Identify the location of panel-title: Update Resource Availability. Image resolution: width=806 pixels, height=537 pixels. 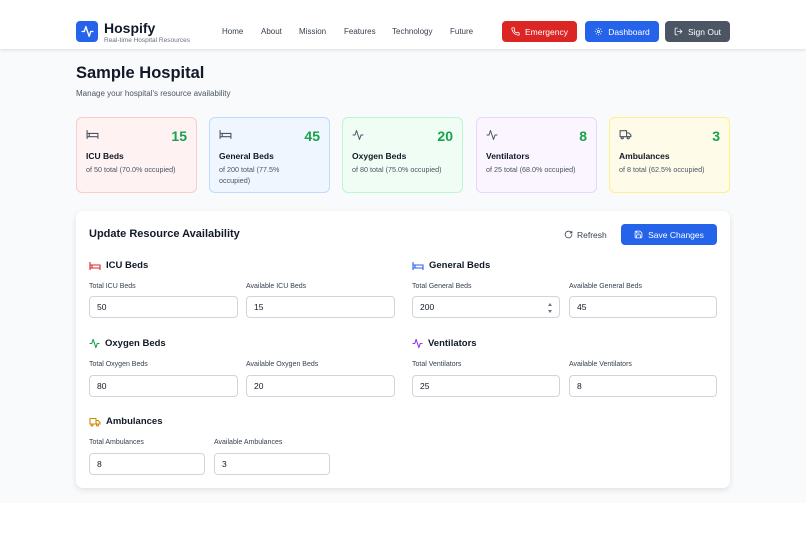
(164, 234).